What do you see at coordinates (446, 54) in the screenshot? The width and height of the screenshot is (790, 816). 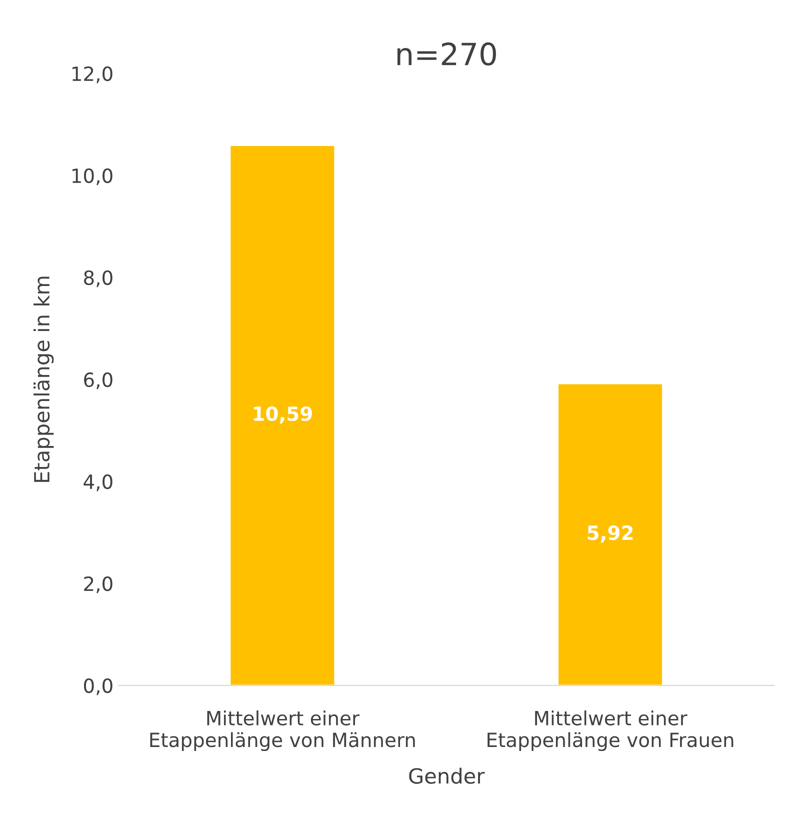 I see `chart-title: n=270` at bounding box center [446, 54].